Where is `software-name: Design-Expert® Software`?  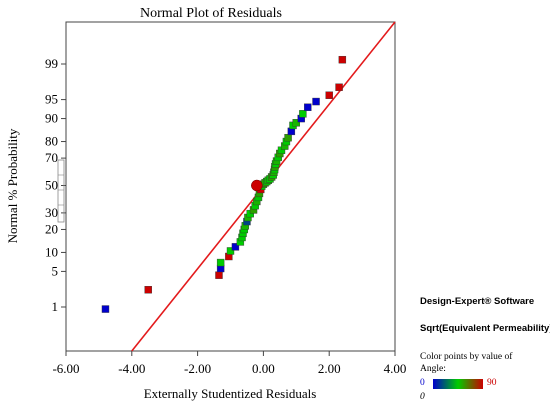 software-name: Design-Expert® Software is located at coordinates (477, 301).